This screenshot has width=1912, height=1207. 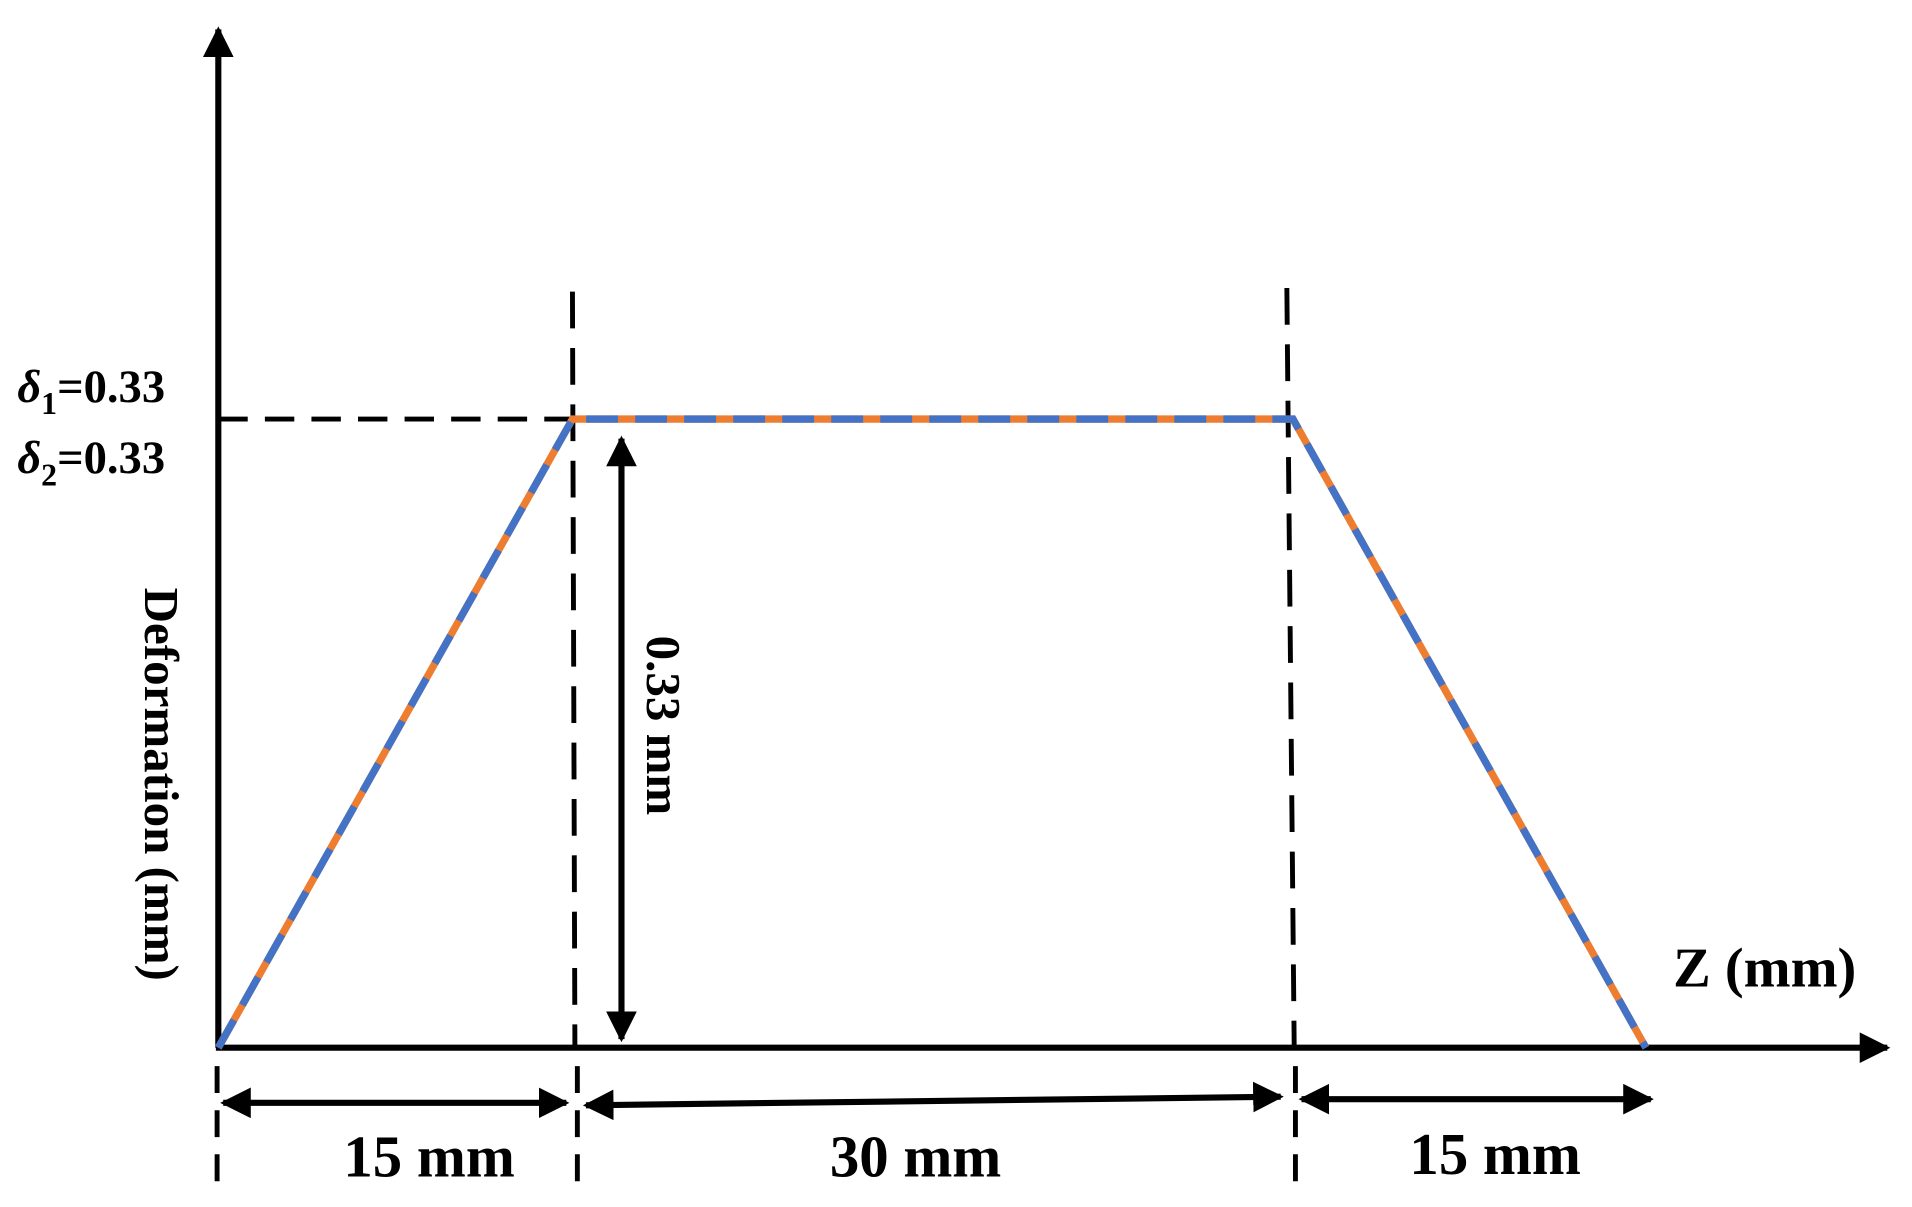 I want to click on delta-label: δ1=0.33, so click(x=91, y=391).